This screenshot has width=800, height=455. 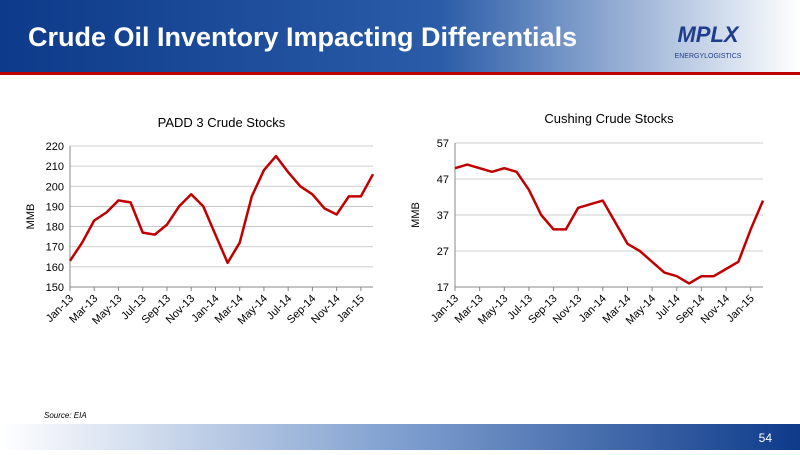 What do you see at coordinates (222, 122) in the screenshot?
I see `chart-title: PADD 3 Crude Stocks` at bounding box center [222, 122].